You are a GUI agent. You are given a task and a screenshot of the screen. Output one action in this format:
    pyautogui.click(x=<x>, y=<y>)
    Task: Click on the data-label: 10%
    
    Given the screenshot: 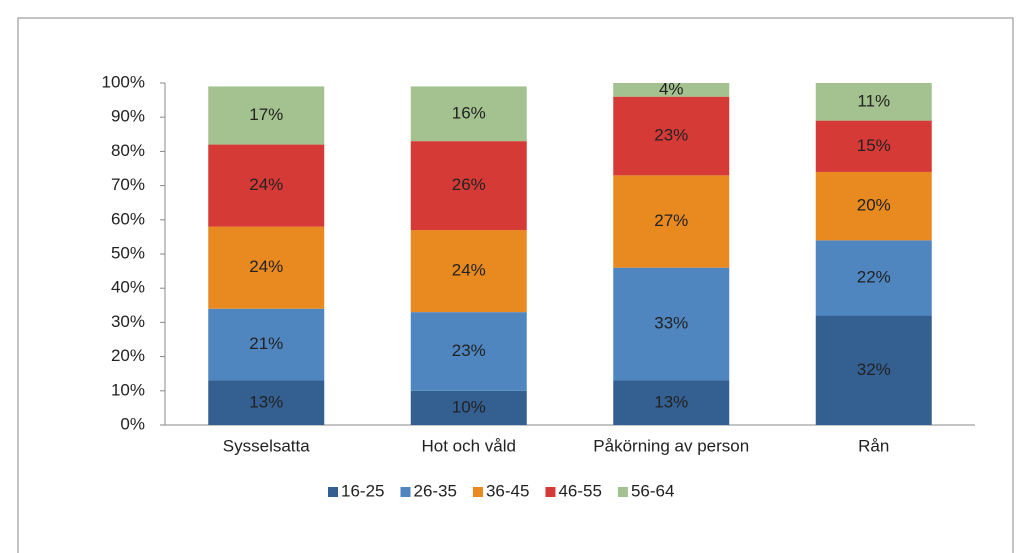 What is the action you would take?
    pyautogui.click(x=469, y=406)
    